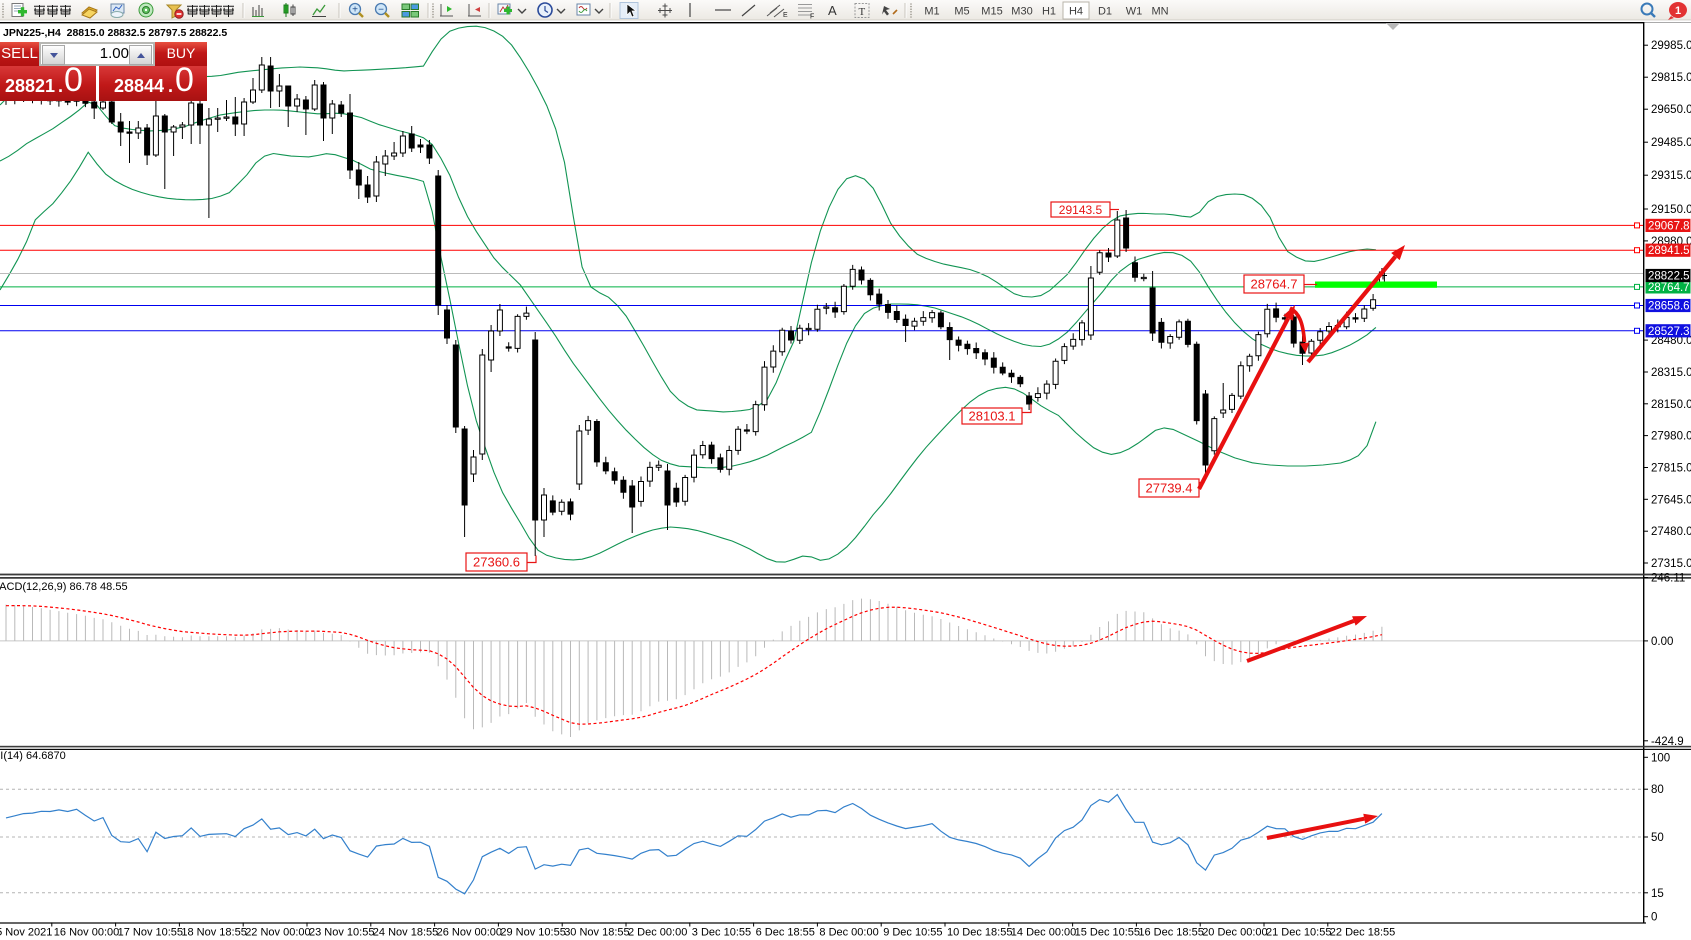  I want to click on svg-text: 29985.0, so click(1671, 46).